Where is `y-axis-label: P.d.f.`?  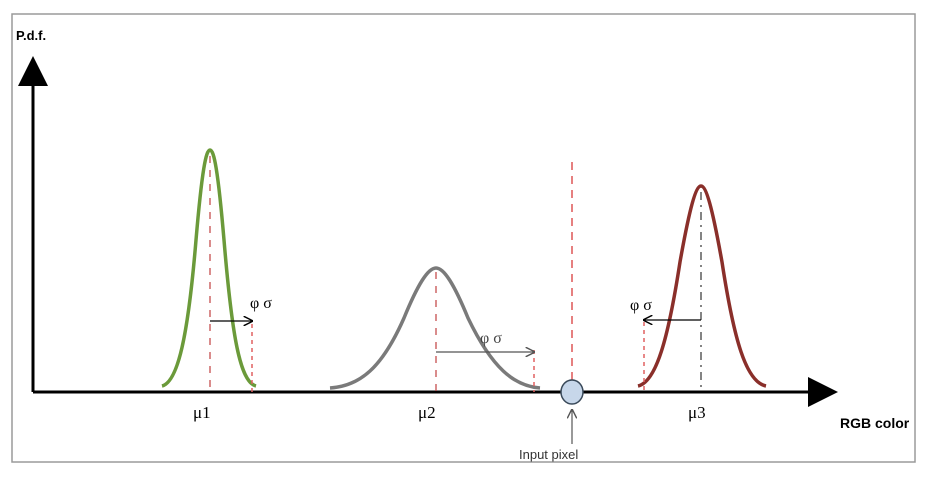
y-axis-label: P.d.f. is located at coordinates (31, 35).